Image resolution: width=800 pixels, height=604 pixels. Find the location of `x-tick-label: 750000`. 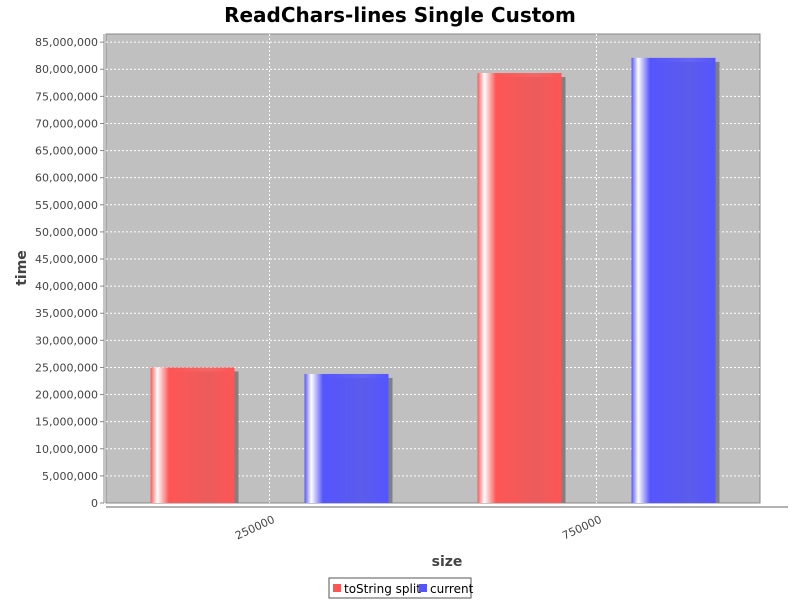

x-tick-label: 750000 is located at coordinates (582, 528).